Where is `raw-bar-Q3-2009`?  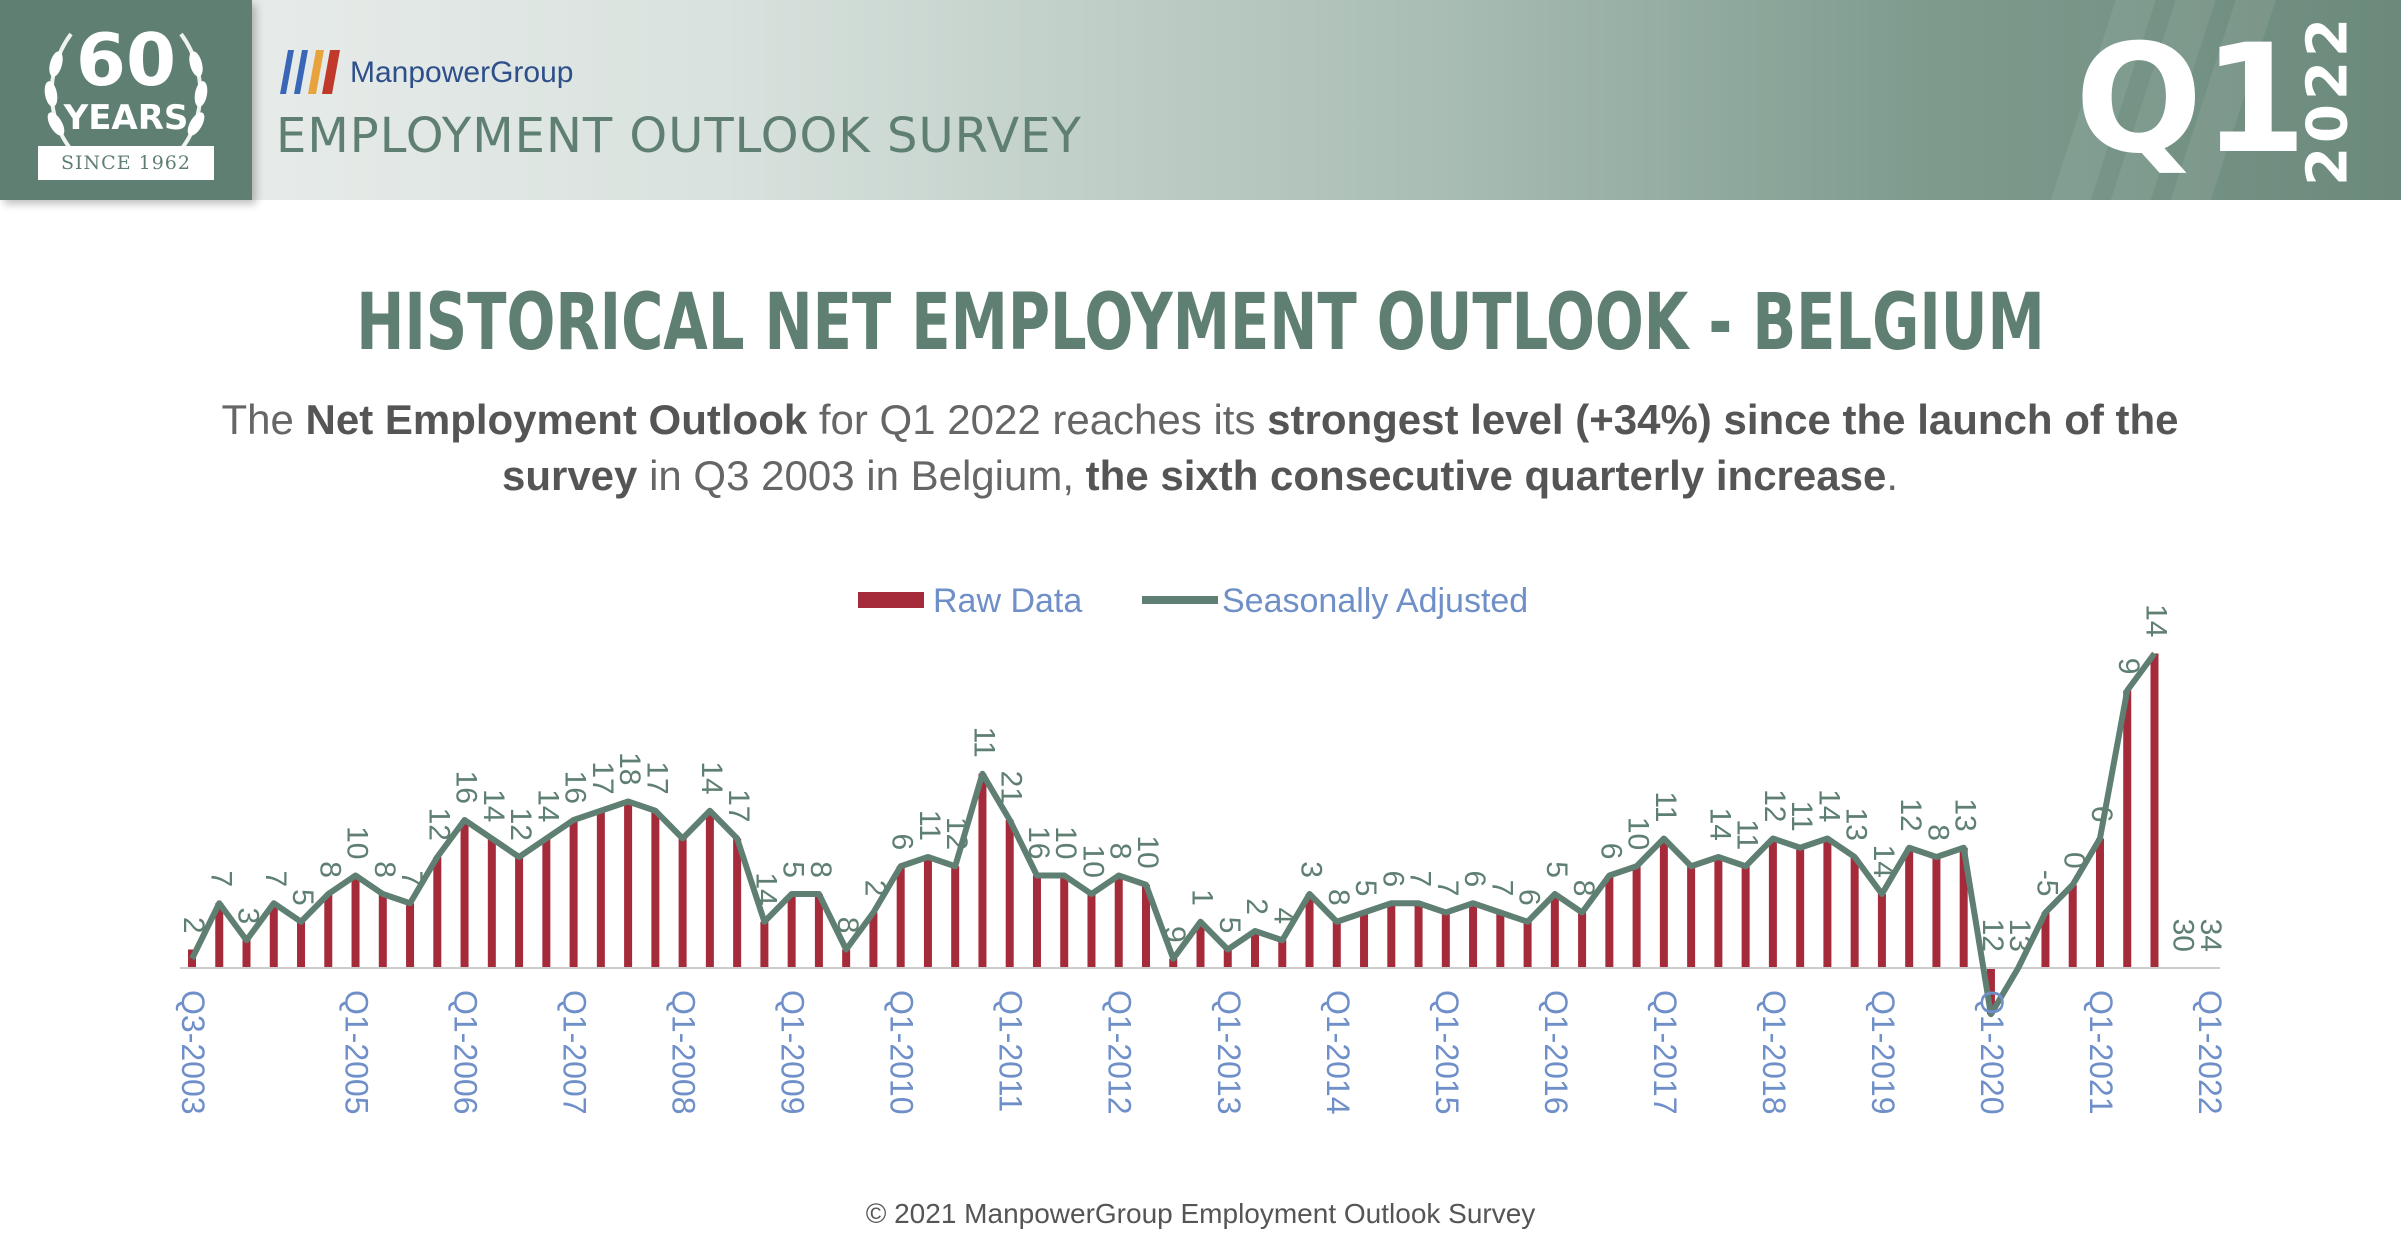
raw-bar-Q3-2009 is located at coordinates (846, 958).